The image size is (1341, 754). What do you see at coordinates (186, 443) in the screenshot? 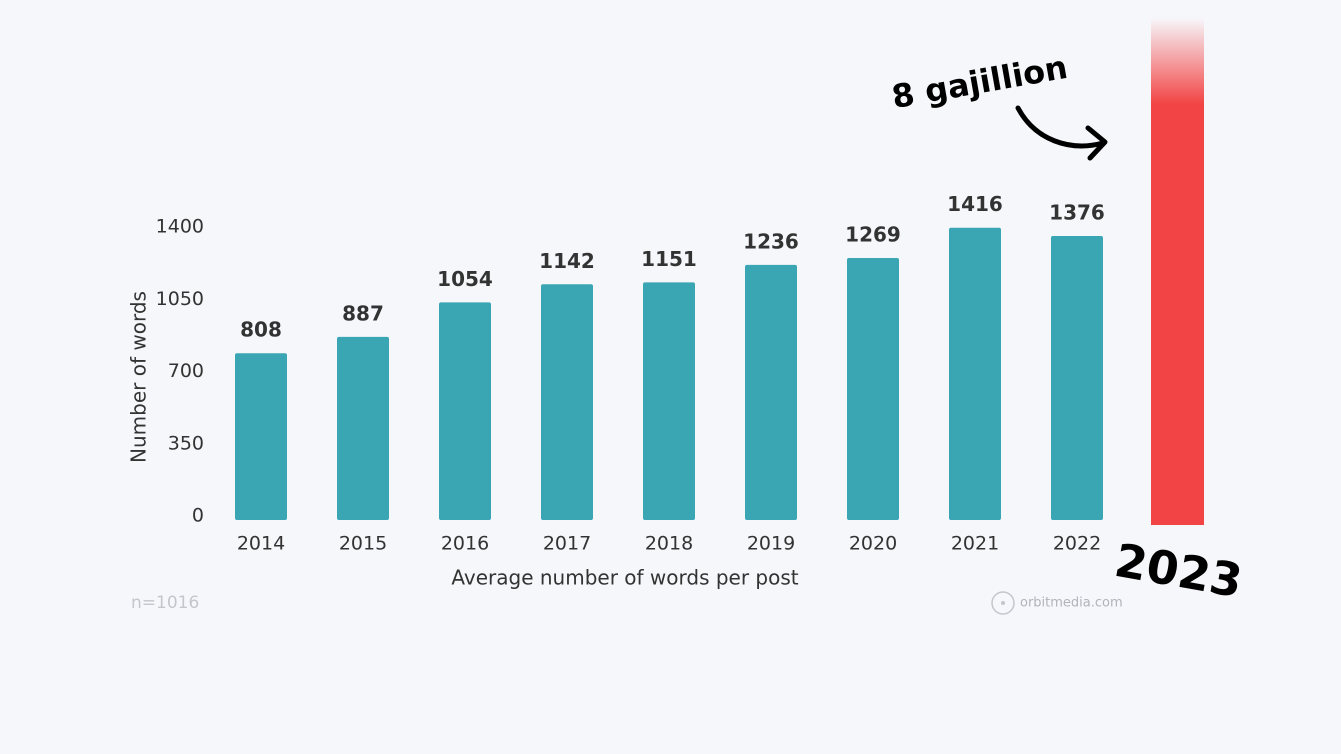
I see `y-tick-label: 350` at bounding box center [186, 443].